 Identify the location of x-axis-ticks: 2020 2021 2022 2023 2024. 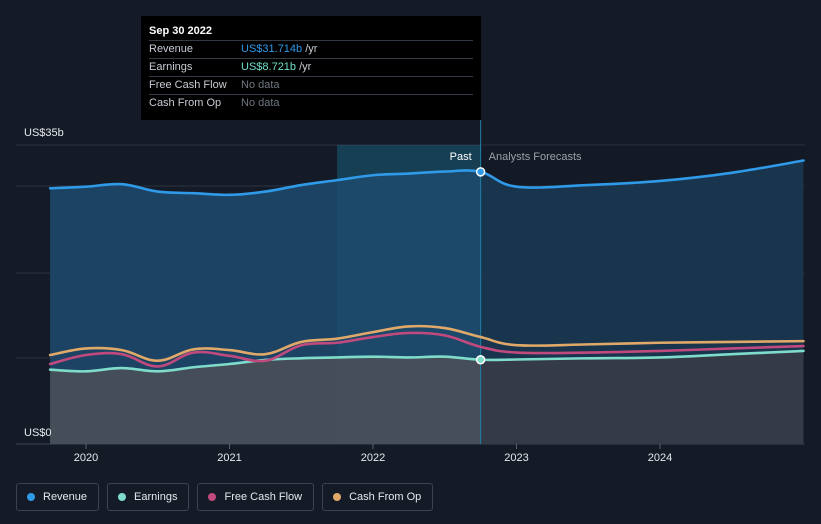
(373, 454).